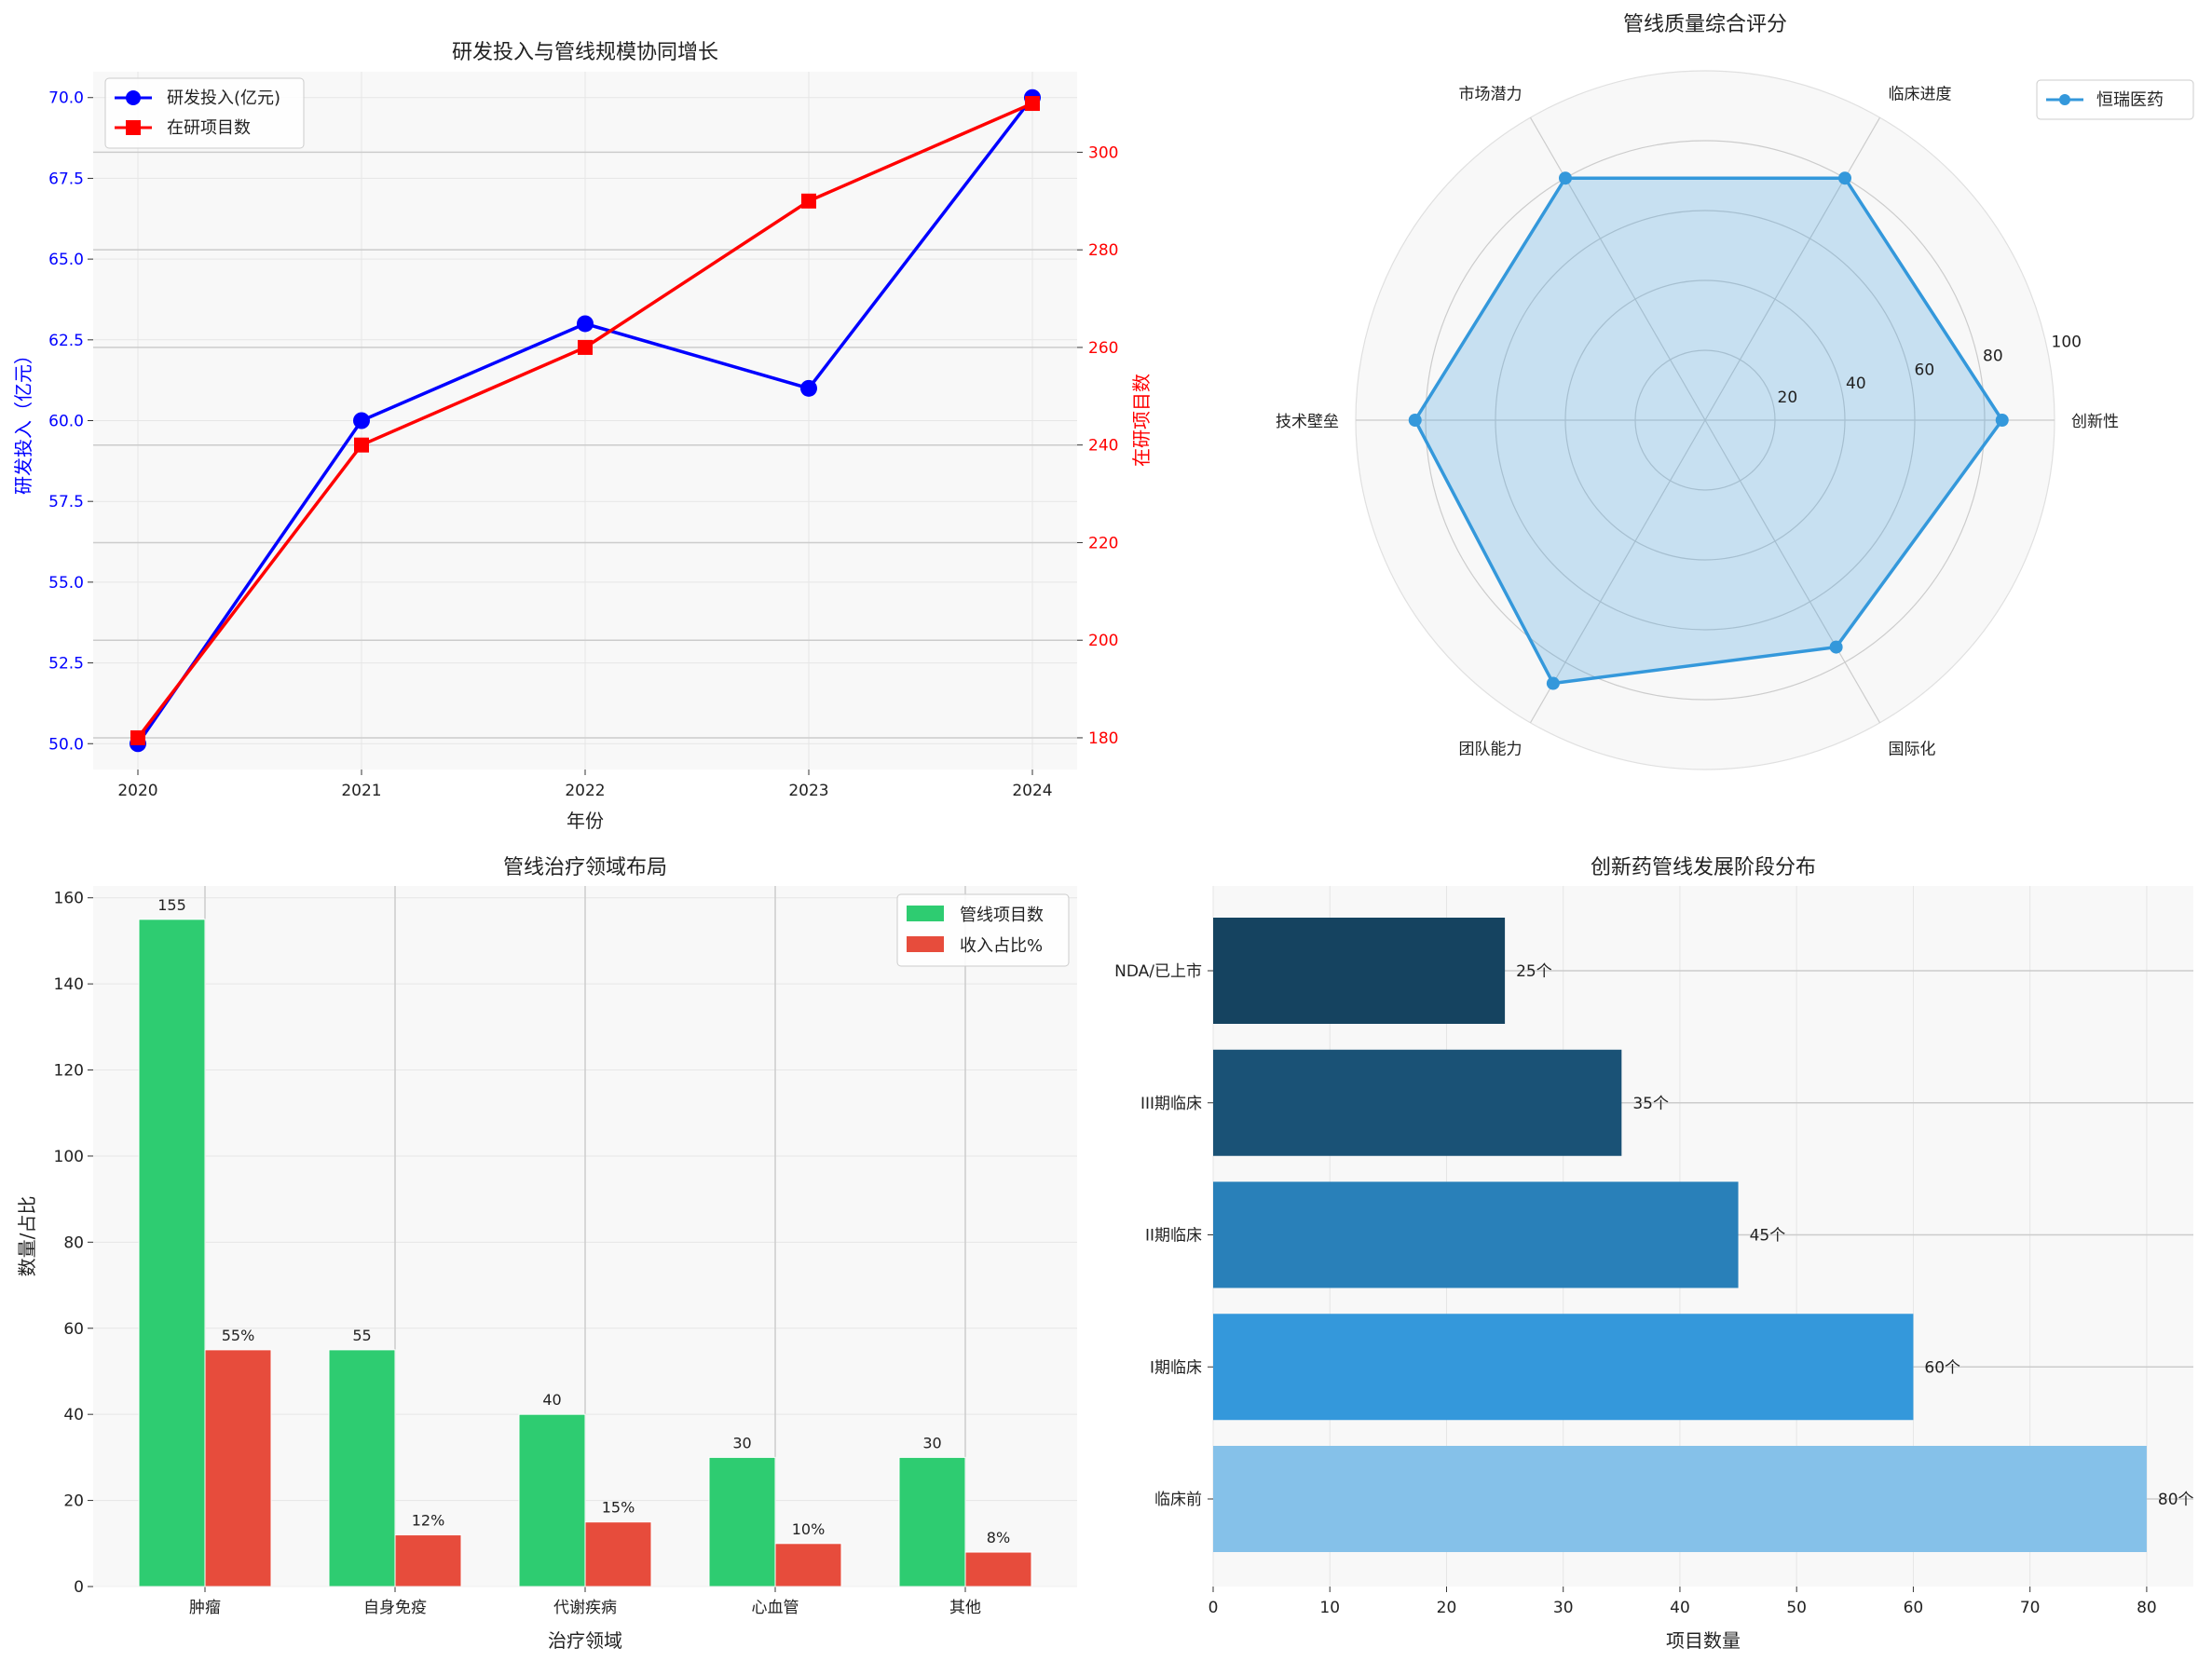  I want to click on y-tick-label-left: 70.0, so click(66, 98).